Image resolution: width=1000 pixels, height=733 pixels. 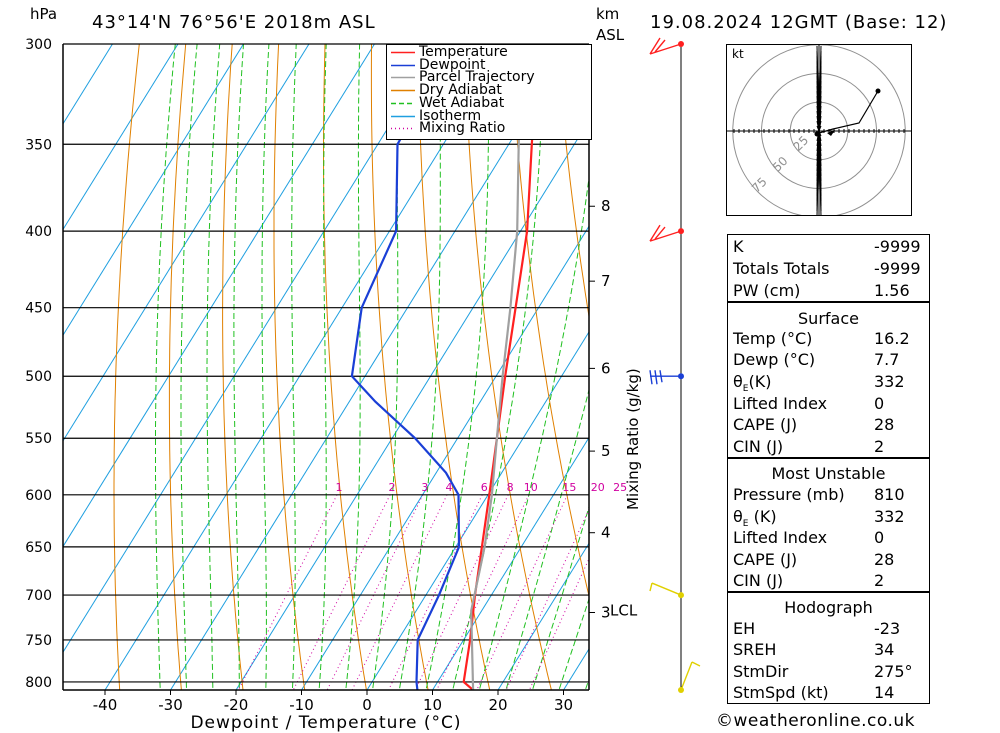 I want to click on mixing-ratio-value-label: 1, so click(x=339, y=487).